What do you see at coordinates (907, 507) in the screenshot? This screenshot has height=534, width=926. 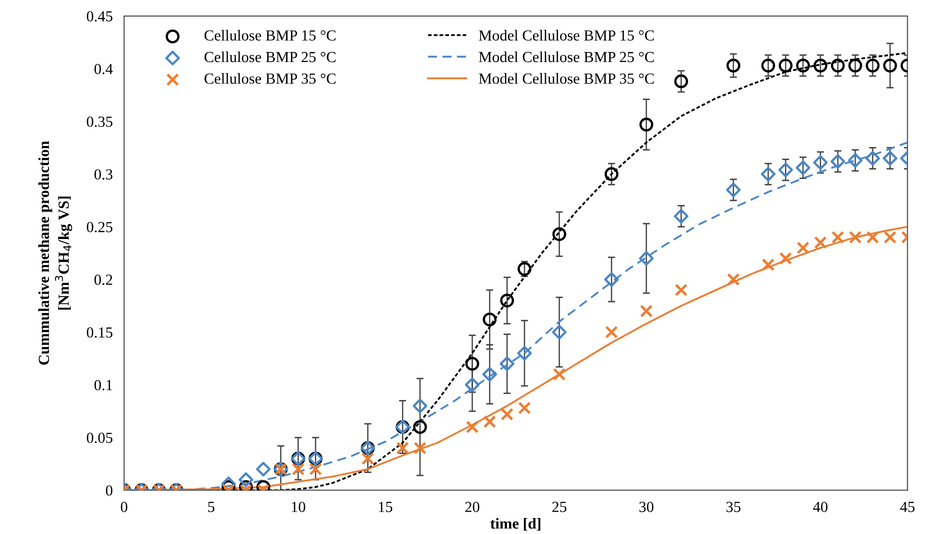 I see `x-tick-label: 45` at bounding box center [907, 507].